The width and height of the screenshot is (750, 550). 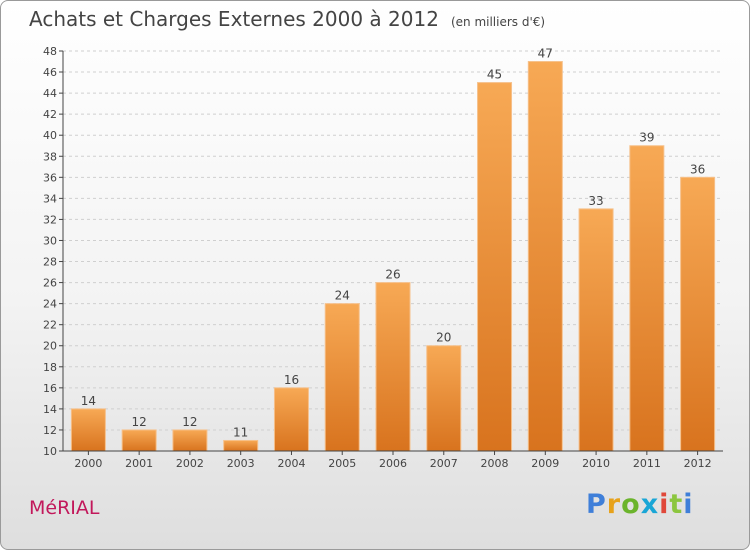 What do you see at coordinates (631, 504) in the screenshot?
I see `logo-letter-o: o` at bounding box center [631, 504].